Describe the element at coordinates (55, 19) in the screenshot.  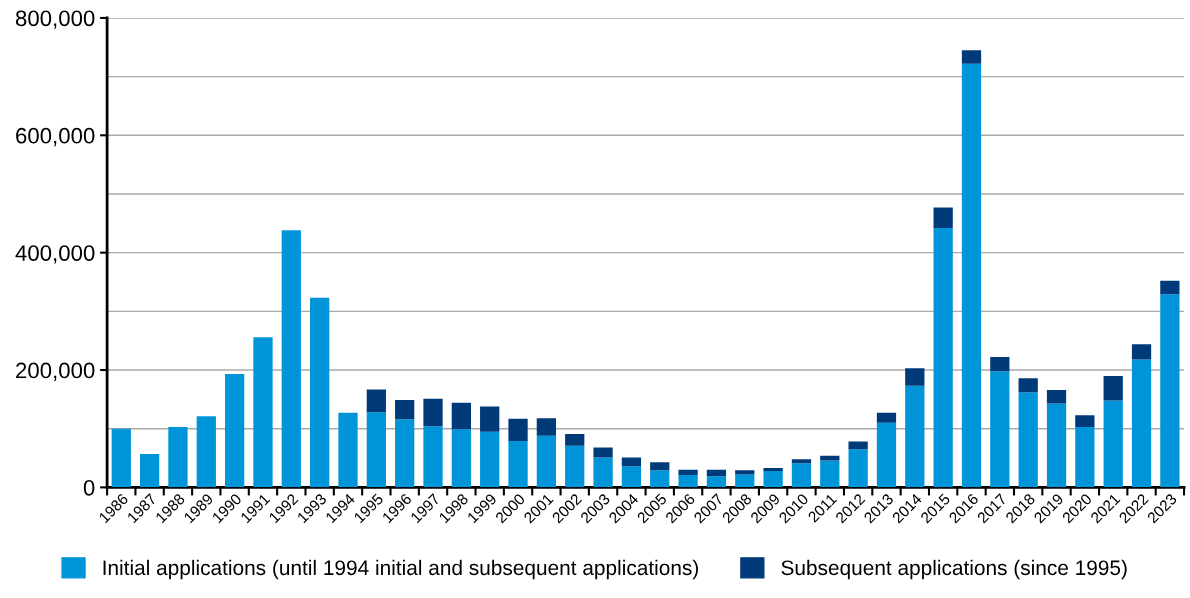
I see `y-tick-label: 800,000` at that location.